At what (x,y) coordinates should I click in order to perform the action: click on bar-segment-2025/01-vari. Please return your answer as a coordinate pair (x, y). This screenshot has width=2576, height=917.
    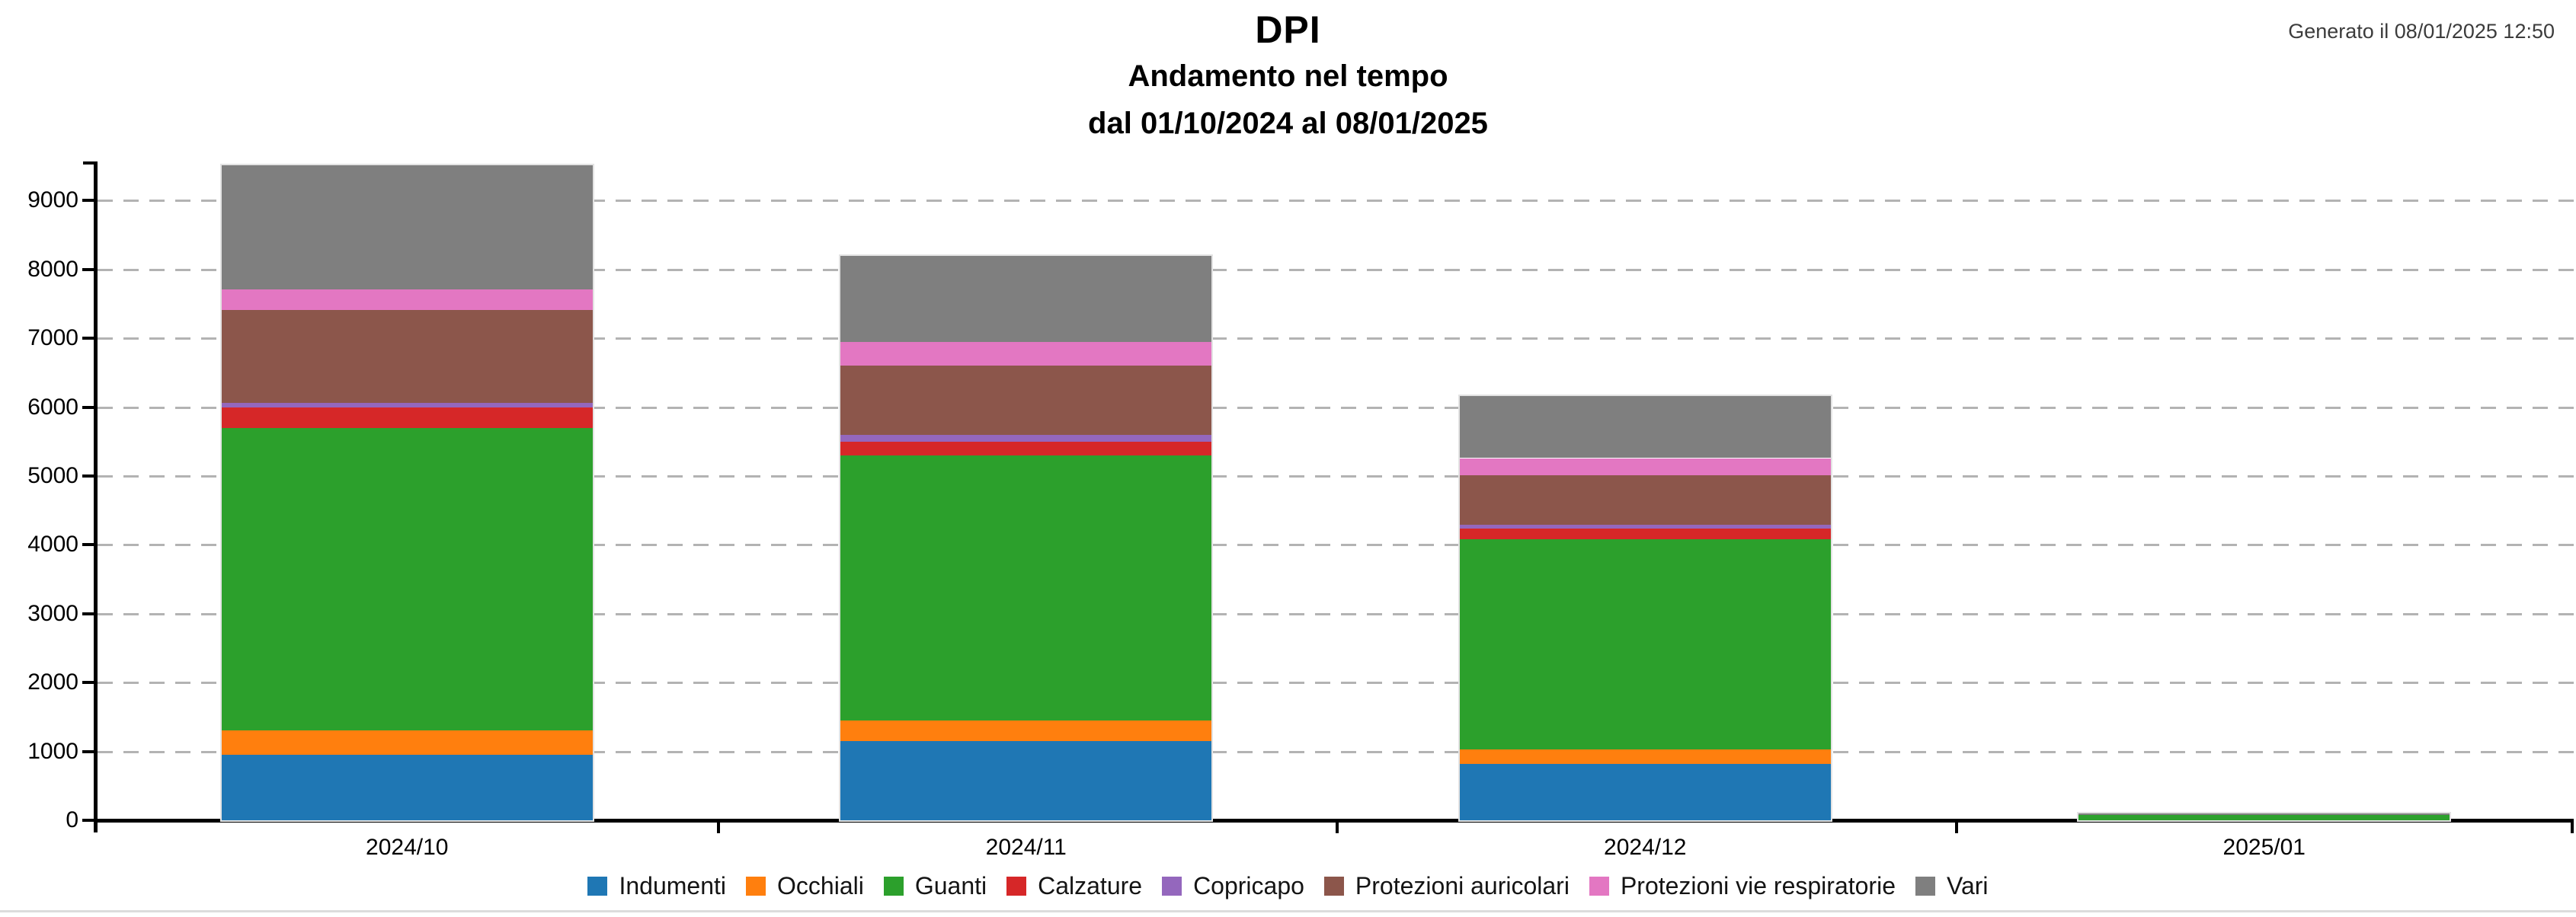
    Looking at the image, I should click on (2264, 814).